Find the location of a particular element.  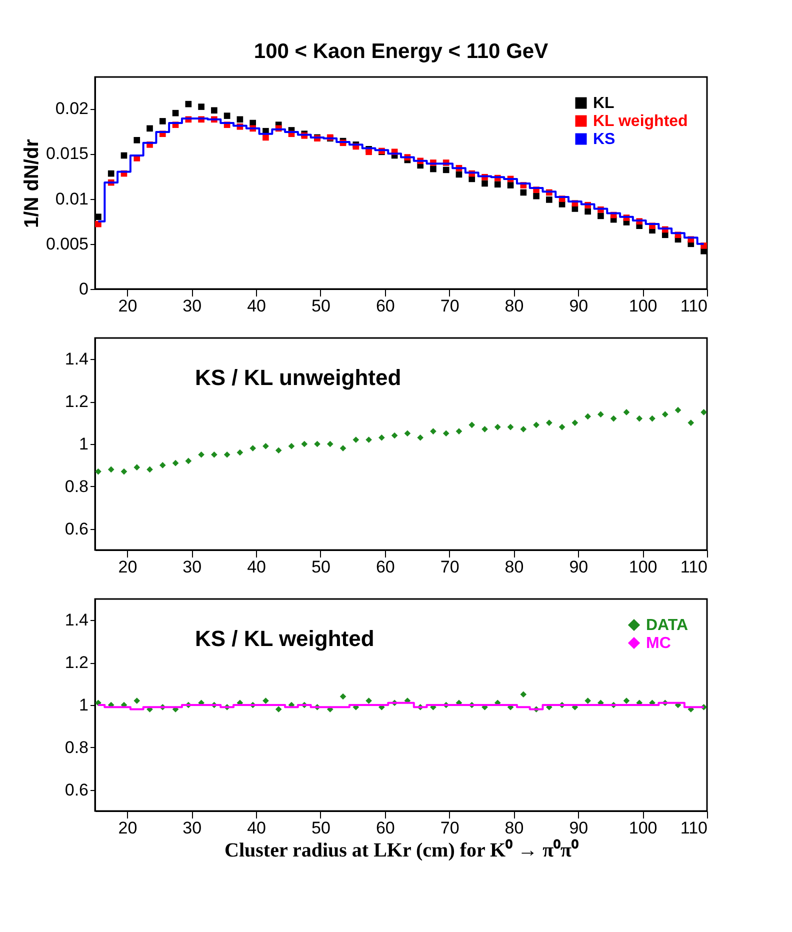

y-tick-label: 0.01 is located at coordinates (71, 198).